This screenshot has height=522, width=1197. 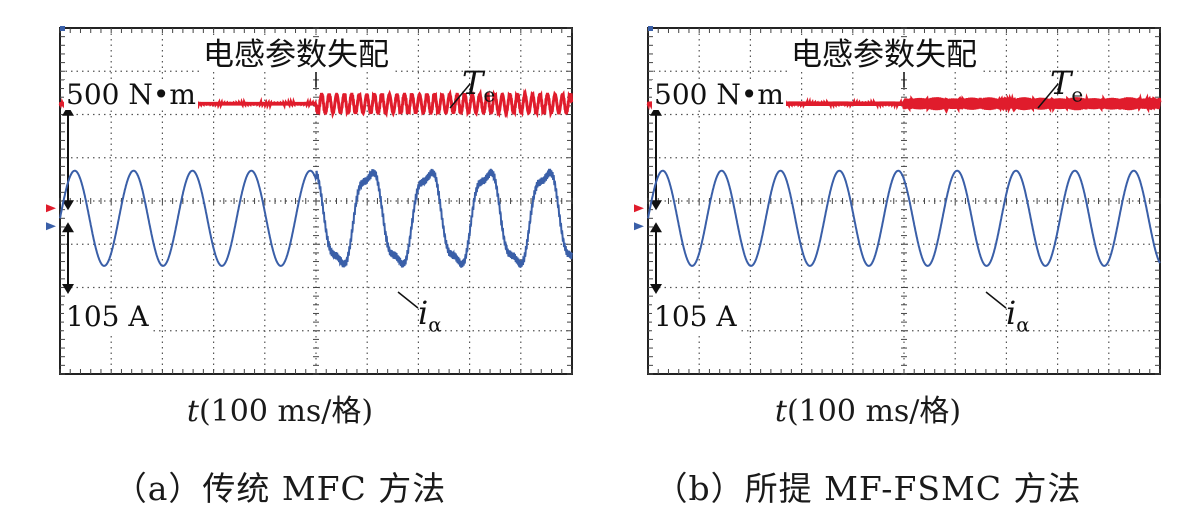 What do you see at coordinates (68, 258) in the screenshot?
I see `current-scale-arrow-a` at bounding box center [68, 258].